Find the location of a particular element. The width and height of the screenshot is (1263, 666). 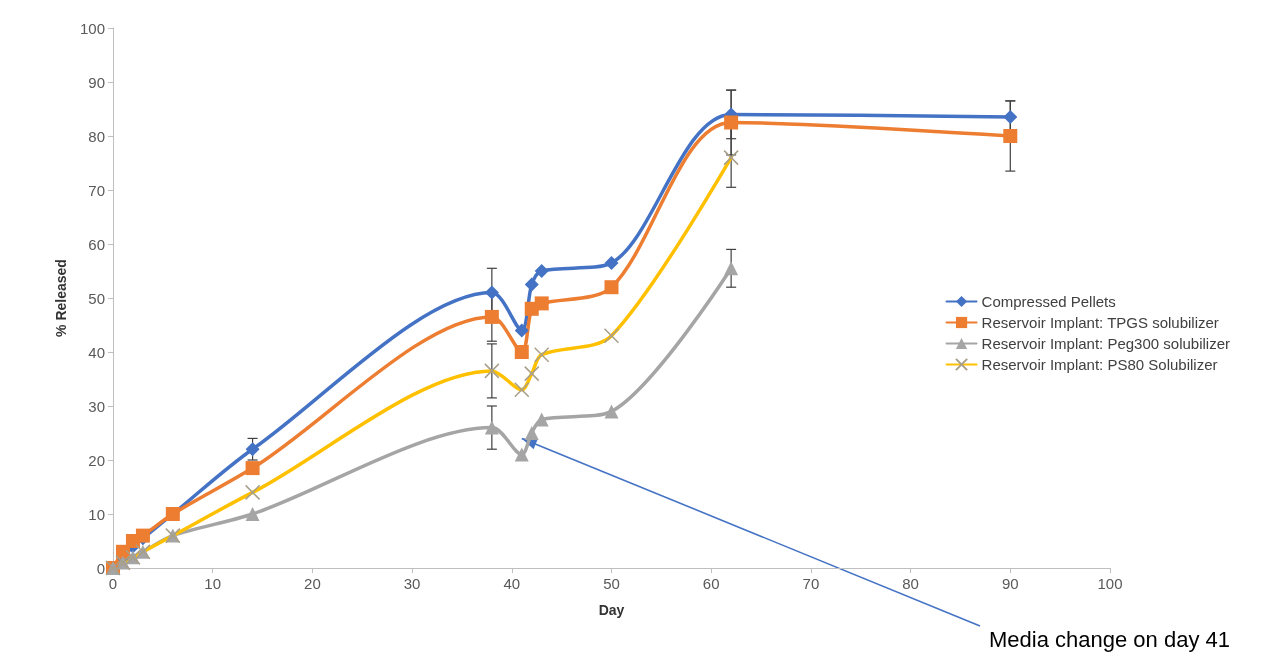

x-tick-label: 90 is located at coordinates (1010, 583).